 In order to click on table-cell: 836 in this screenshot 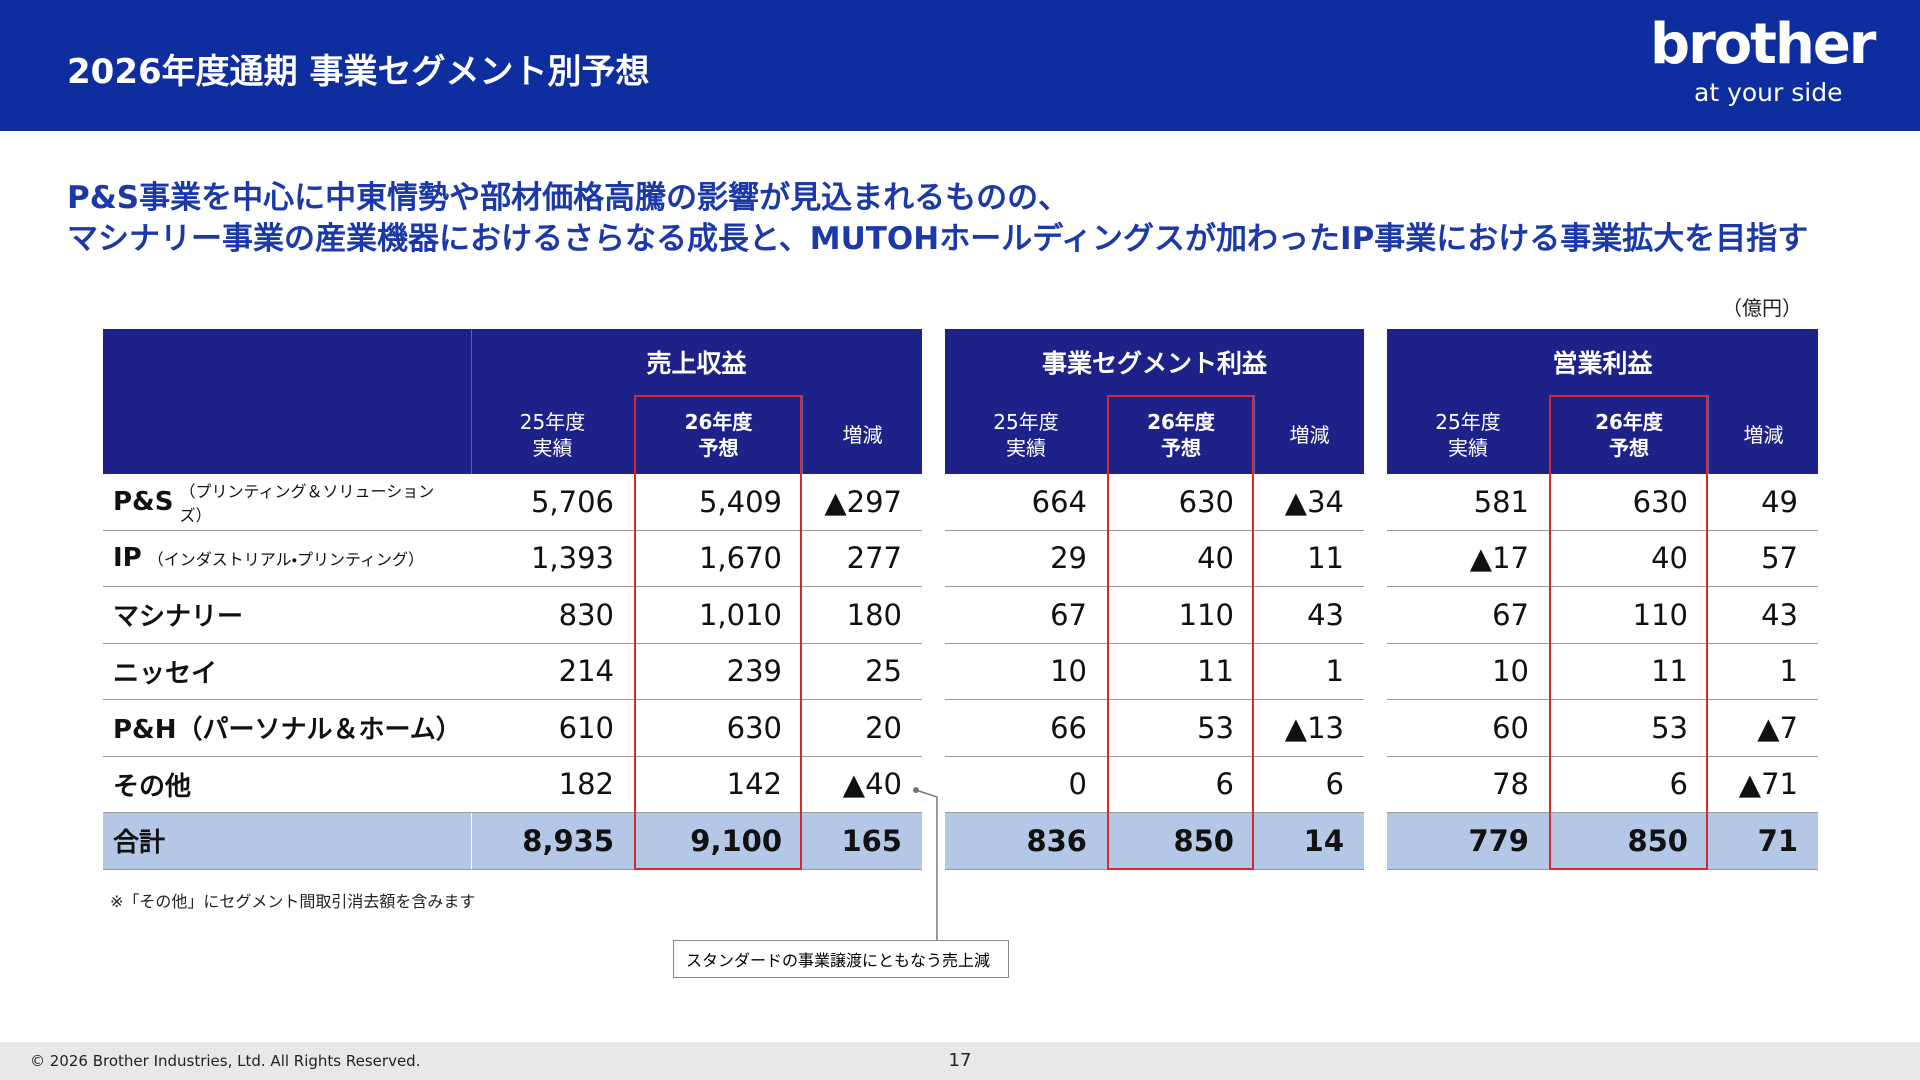, I will do `click(1026, 841)`.